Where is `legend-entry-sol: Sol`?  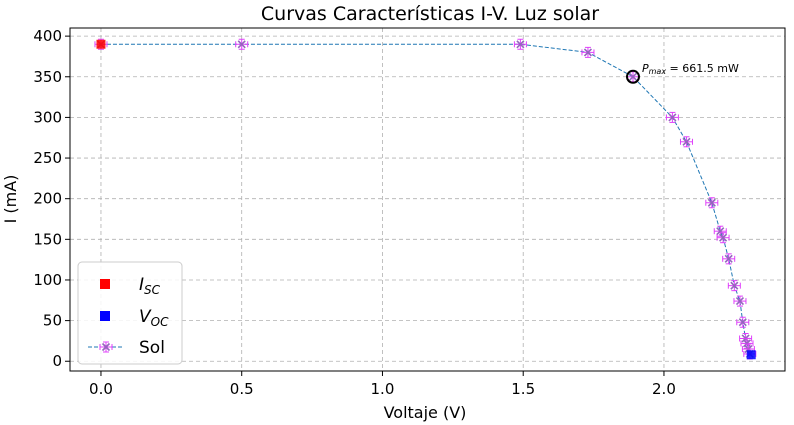
legend-entry-sol: Sol is located at coordinates (126, 348).